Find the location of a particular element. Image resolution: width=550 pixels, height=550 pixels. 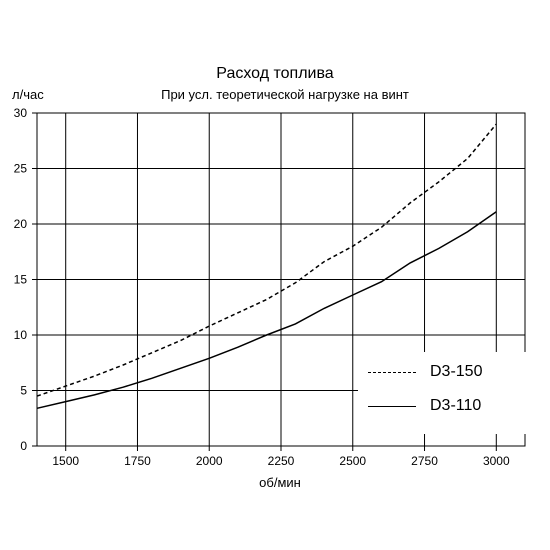

legend-solid-line is located at coordinates (392, 406).